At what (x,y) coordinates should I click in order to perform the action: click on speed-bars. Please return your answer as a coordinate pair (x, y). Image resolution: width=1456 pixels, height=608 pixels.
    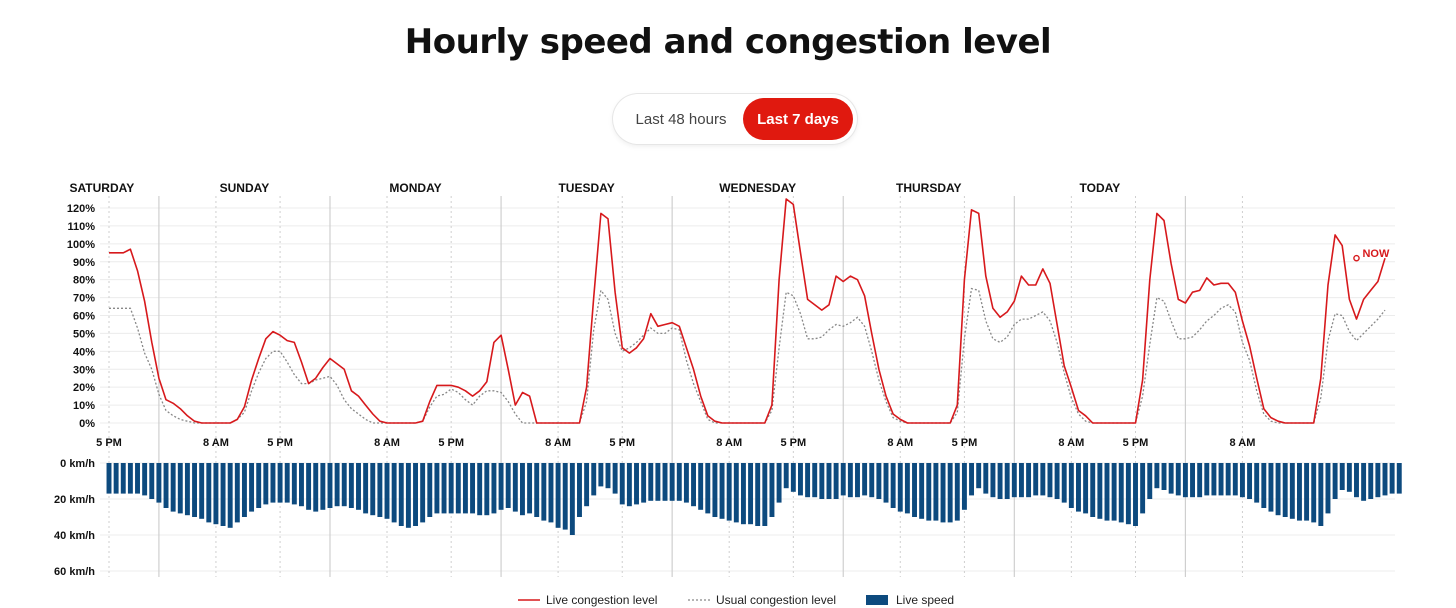
    Looking at the image, I should click on (754, 499).